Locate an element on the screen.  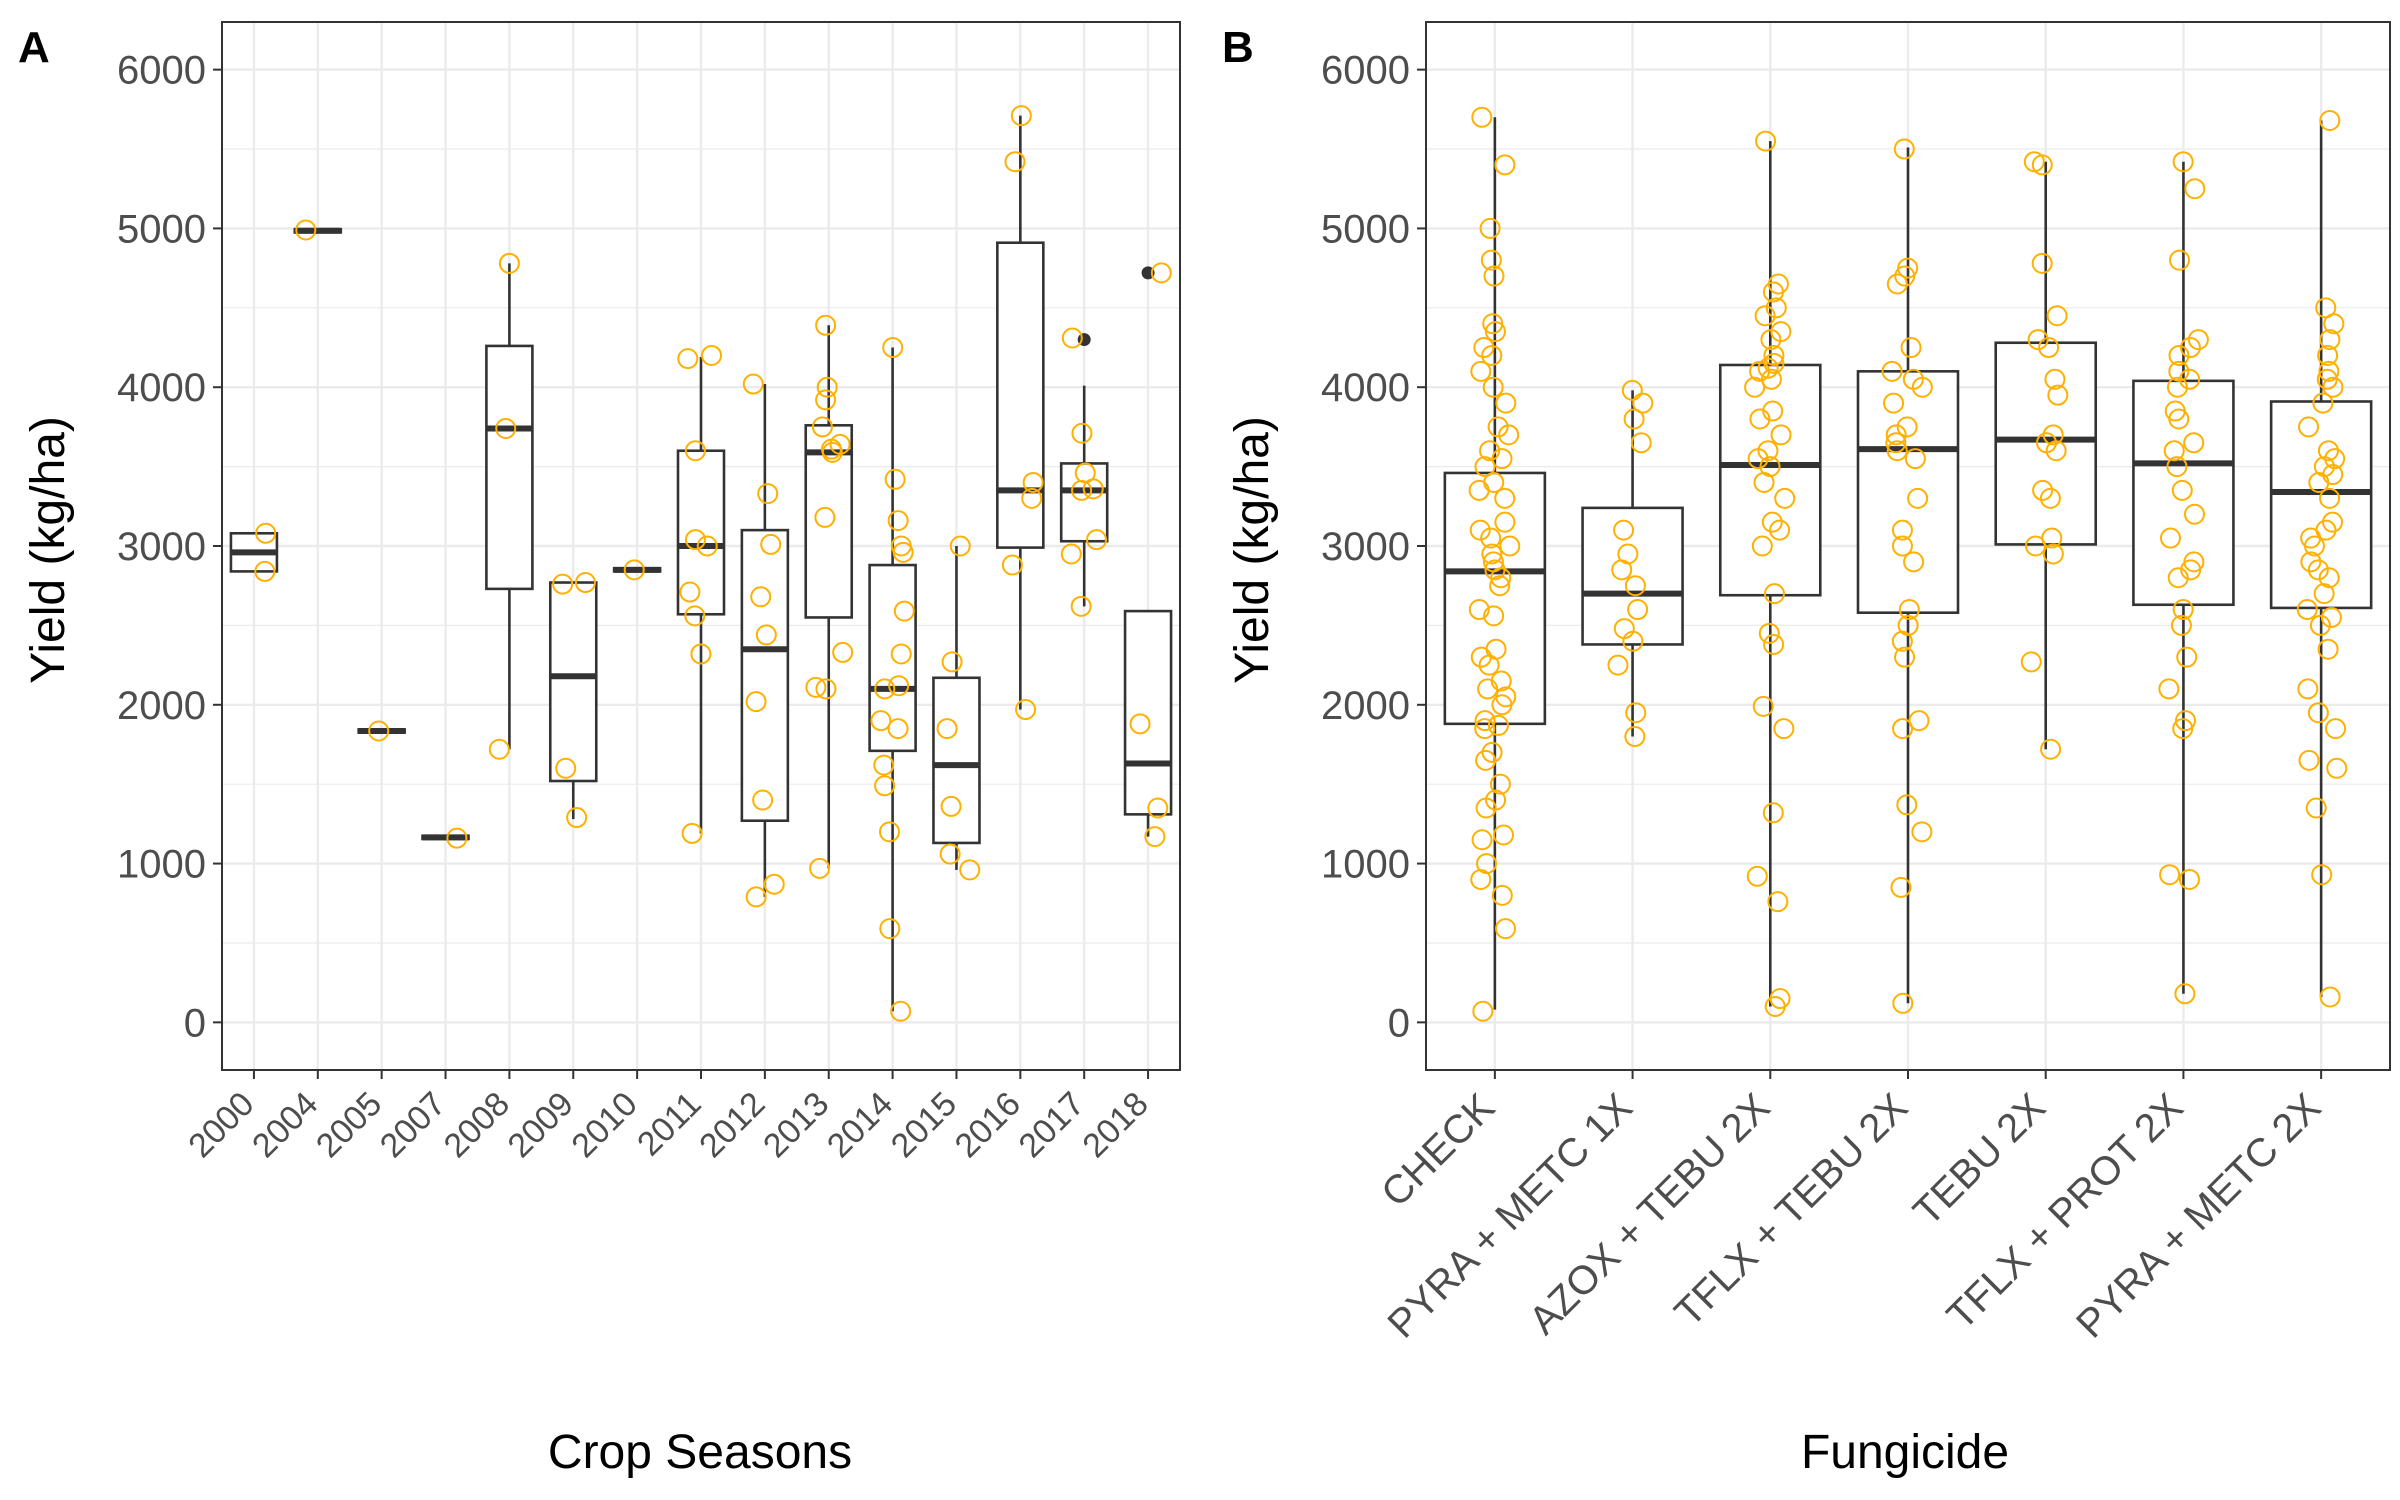
x-tick-label: 2004 is located at coordinates (285, 1125).